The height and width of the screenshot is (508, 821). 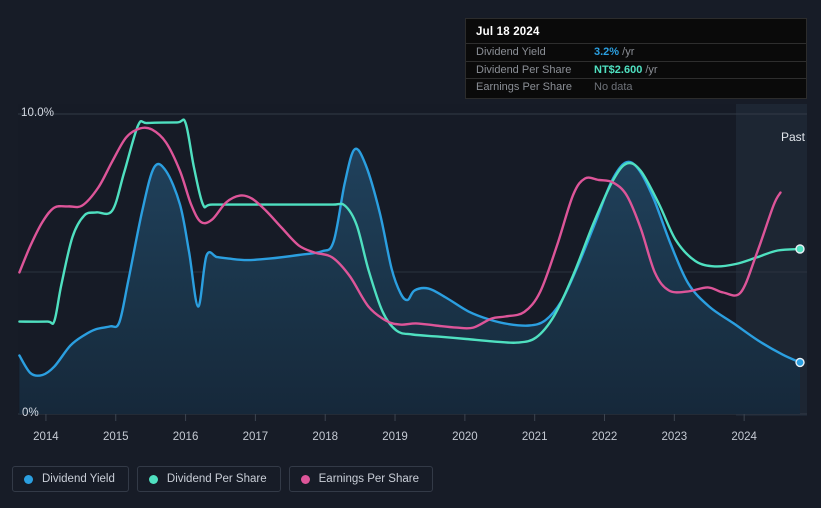 I want to click on tooltip-row-number: 3.2%, so click(x=607, y=52).